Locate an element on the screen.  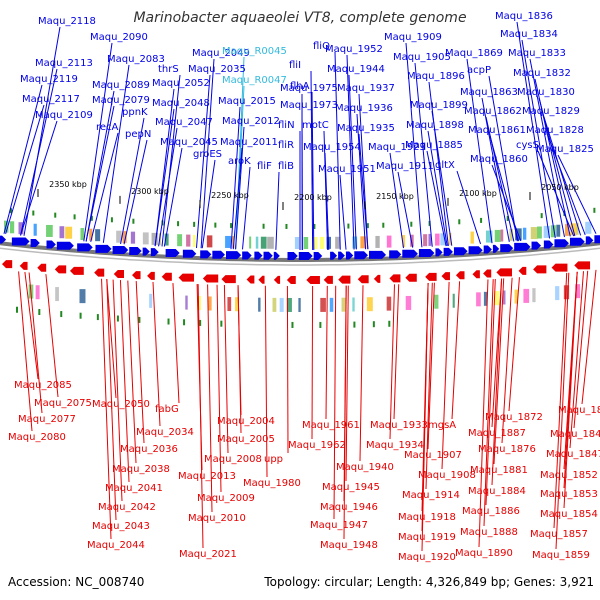
gene-label-top: acpP is located at coordinates (479, 70).